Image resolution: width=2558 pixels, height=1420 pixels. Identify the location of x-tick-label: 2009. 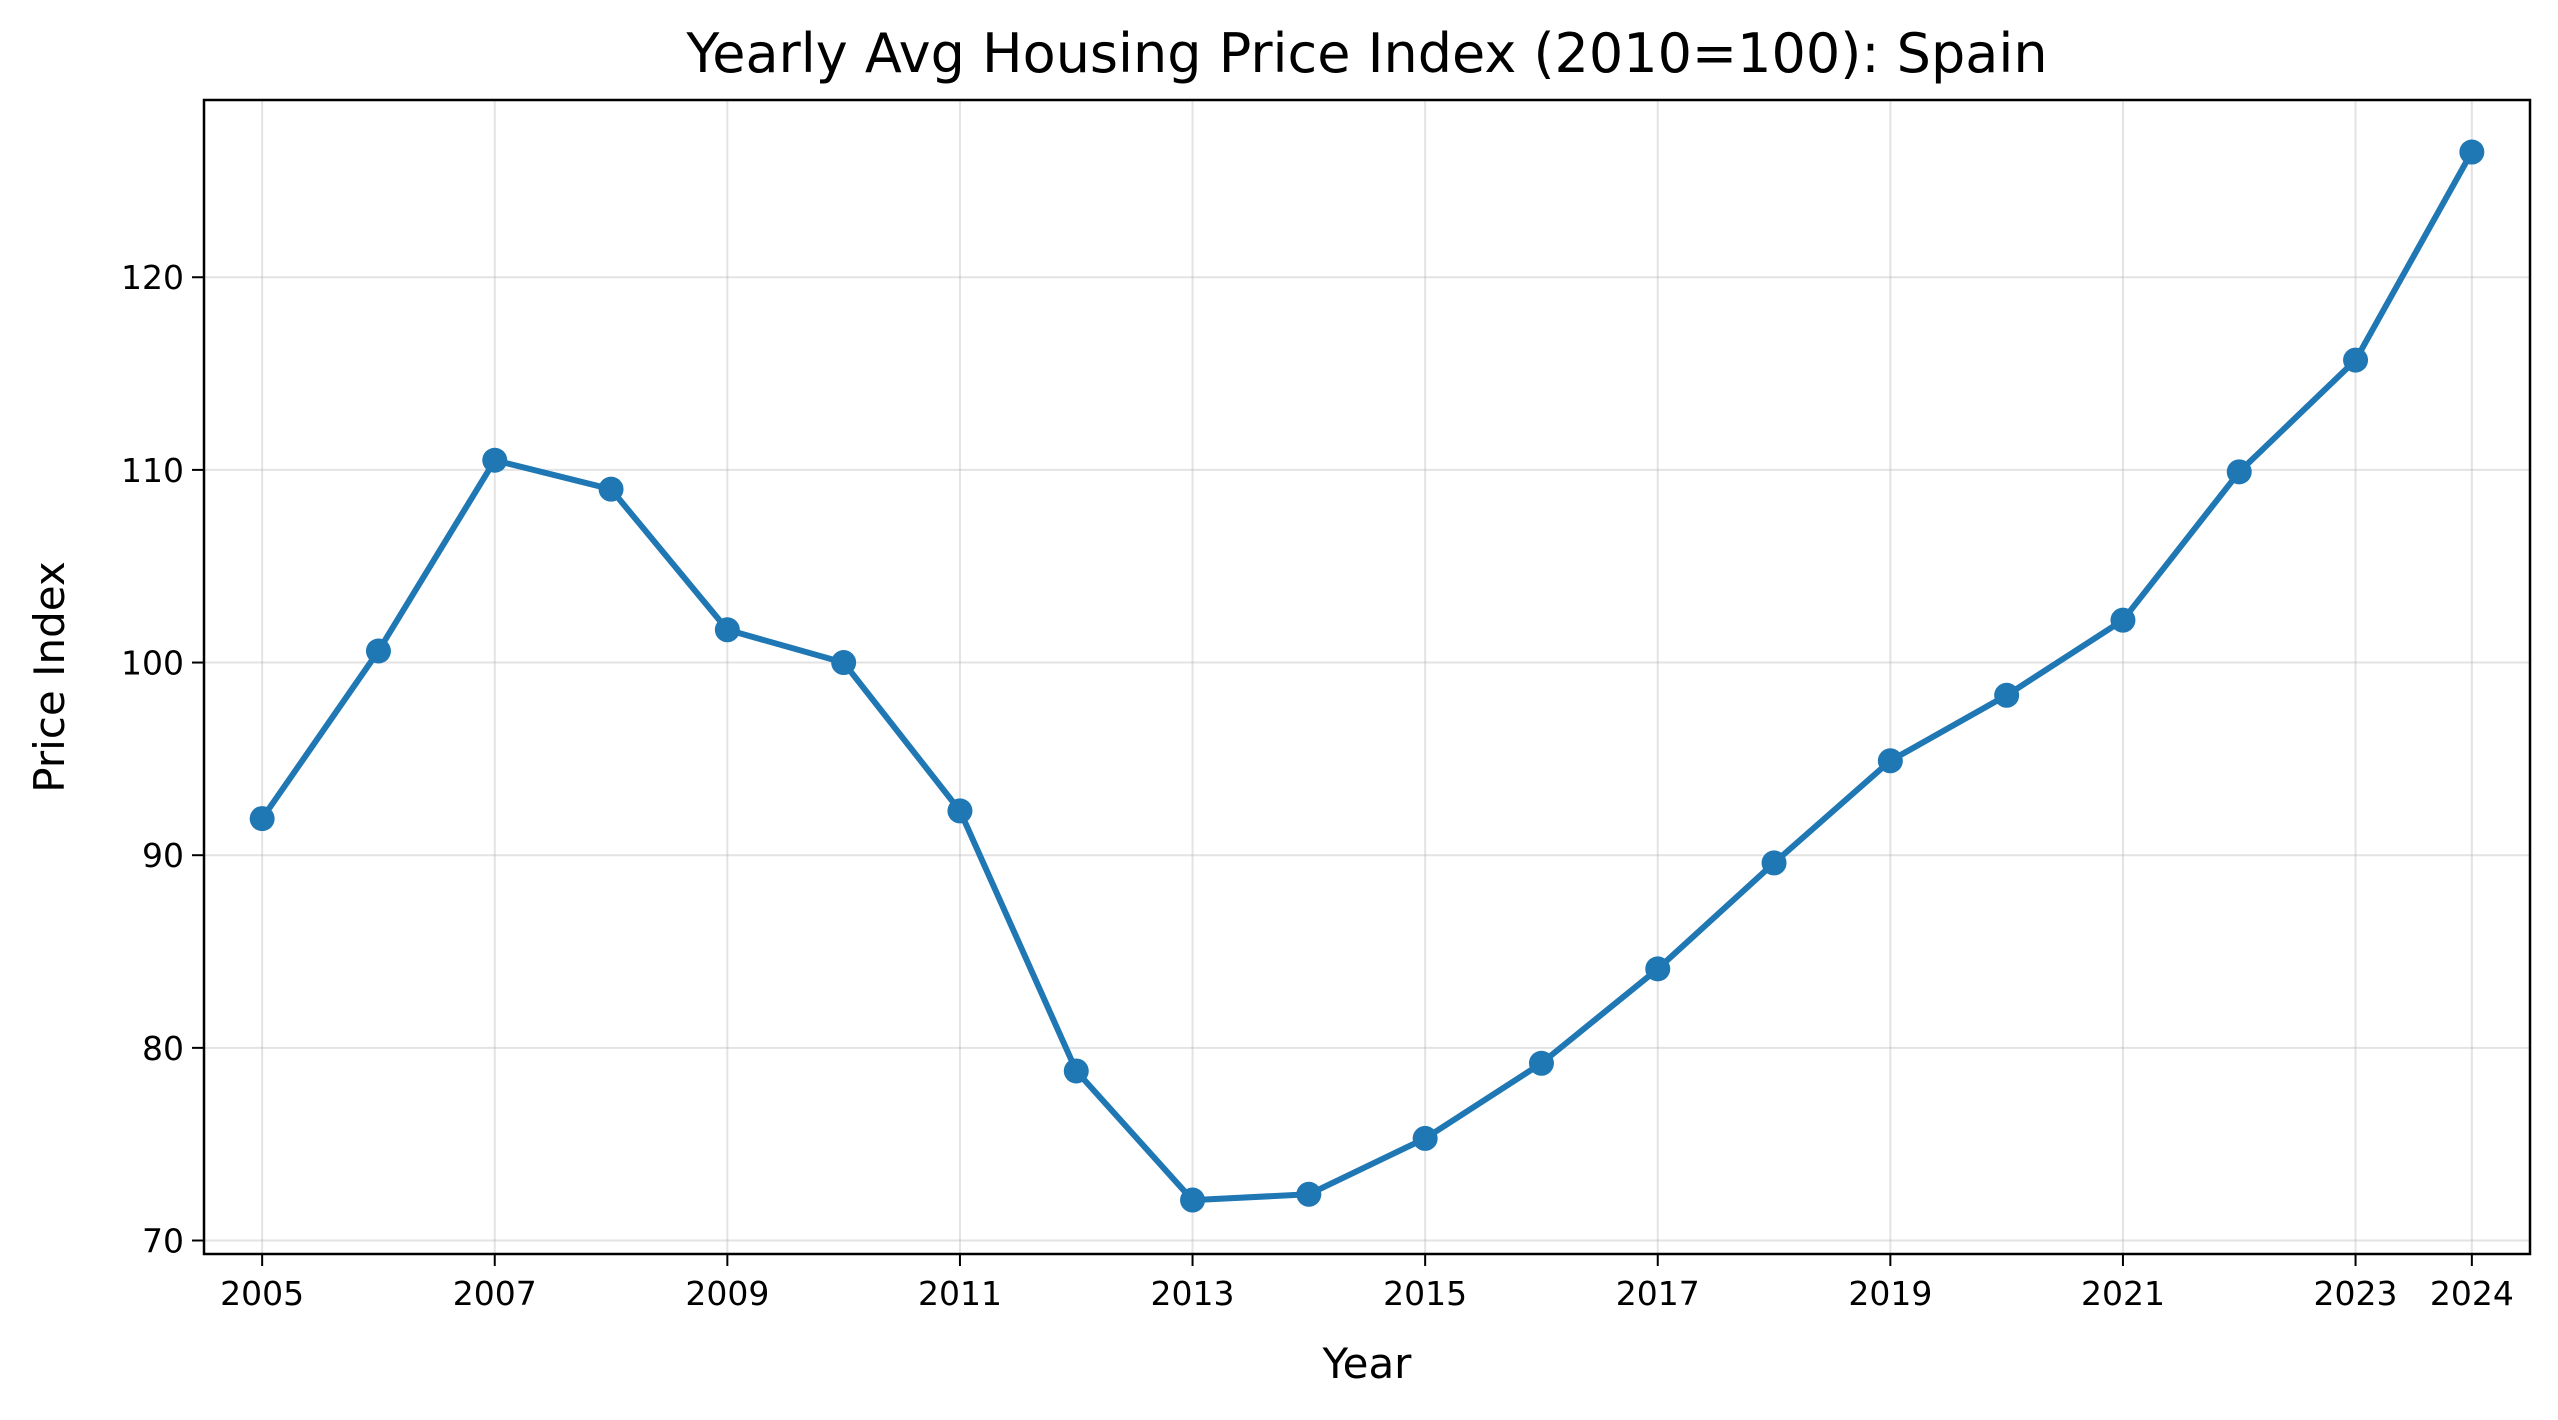
(727, 1293).